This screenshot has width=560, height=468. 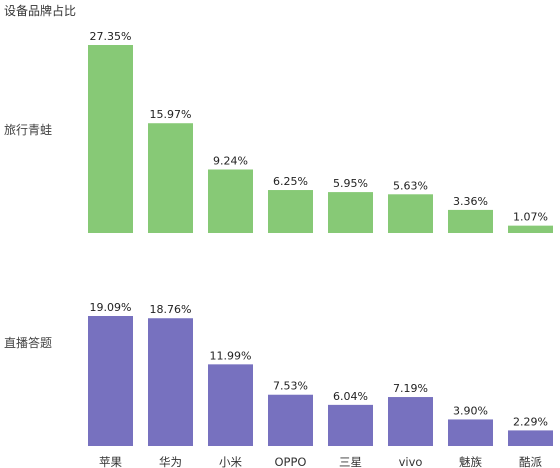 I want to click on data-label-1-三星: 5.95%, so click(x=350, y=183).